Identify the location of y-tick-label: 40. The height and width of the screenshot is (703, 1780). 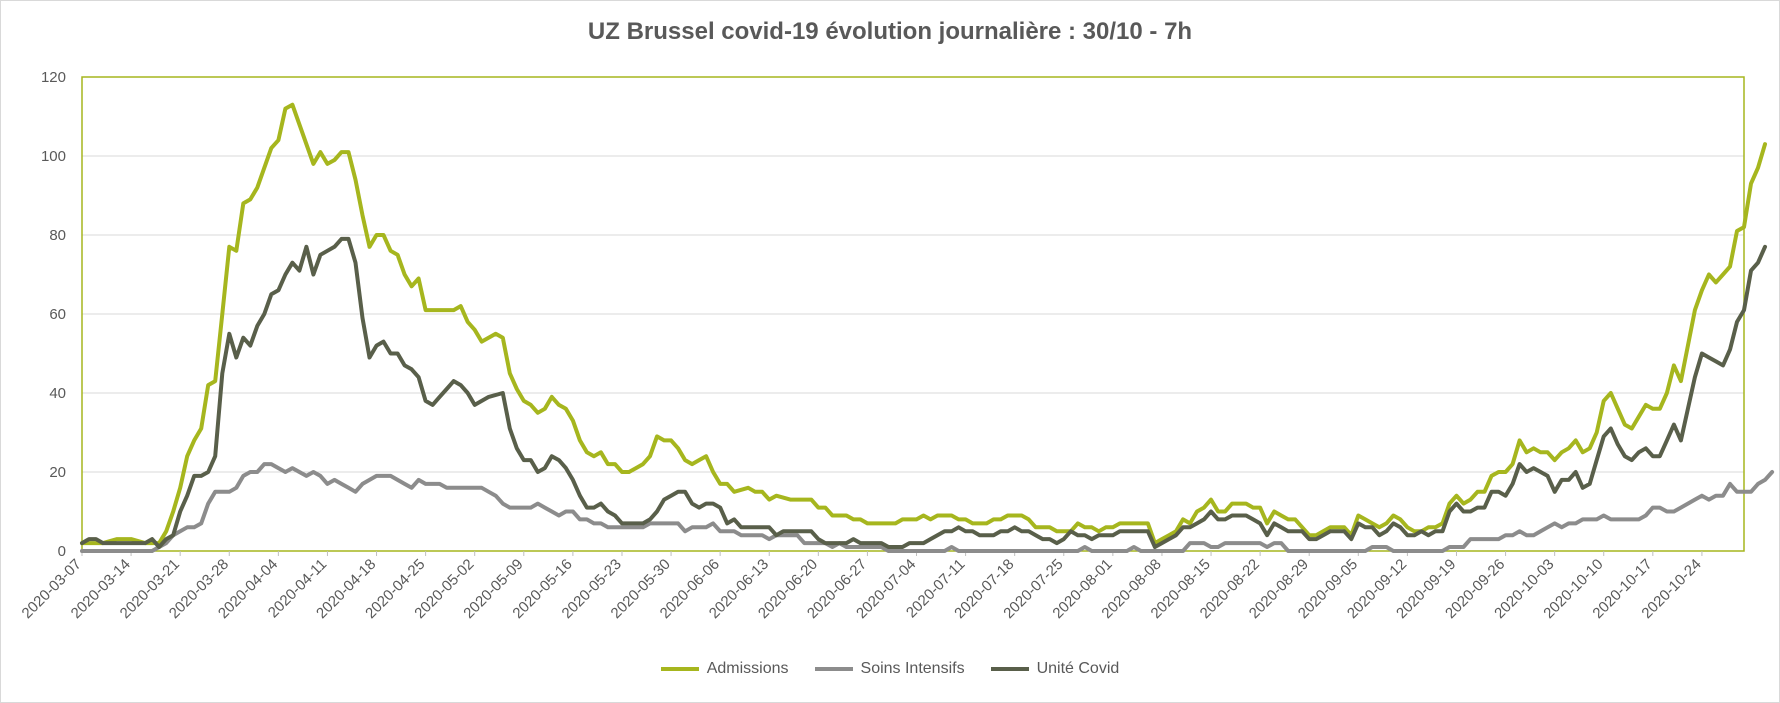
(57, 393).